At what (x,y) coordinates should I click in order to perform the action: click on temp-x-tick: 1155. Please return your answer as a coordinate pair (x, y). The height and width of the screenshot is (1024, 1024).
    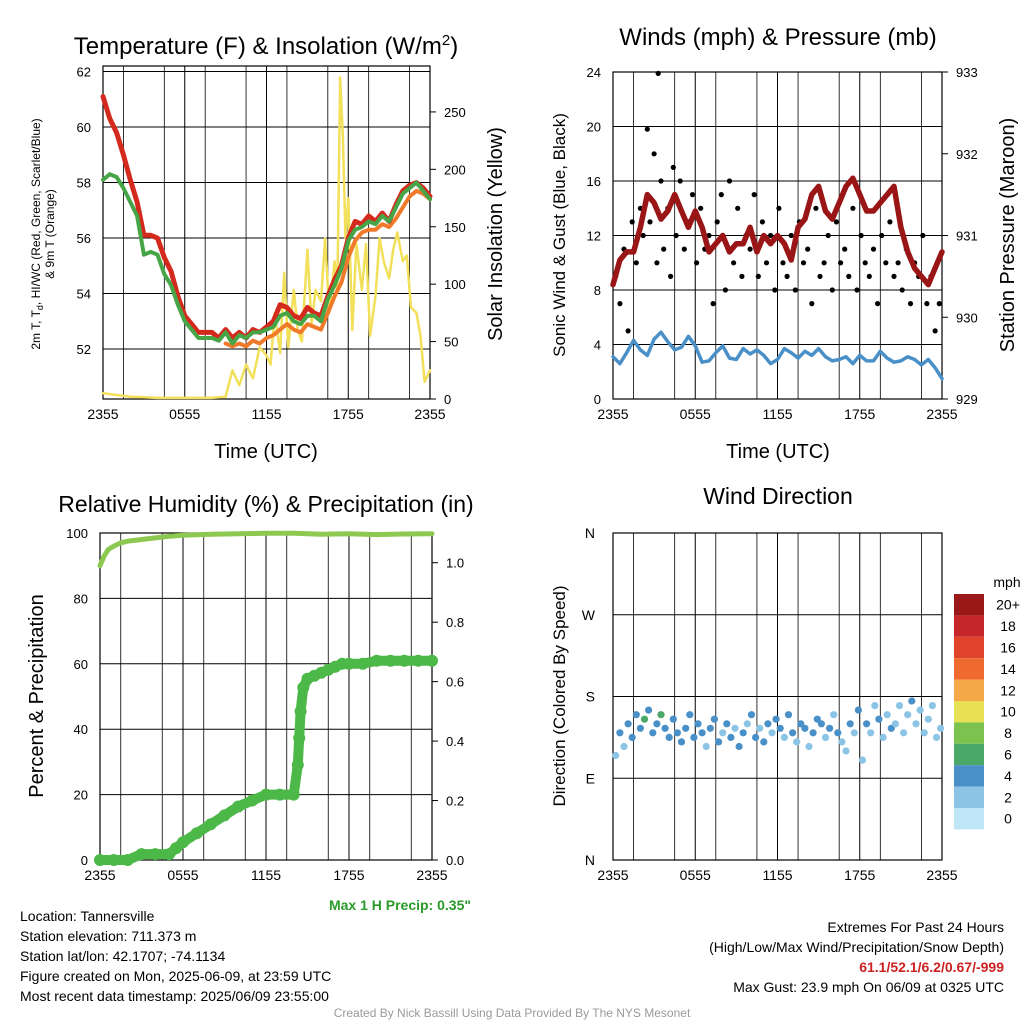
    Looking at the image, I should click on (266, 414).